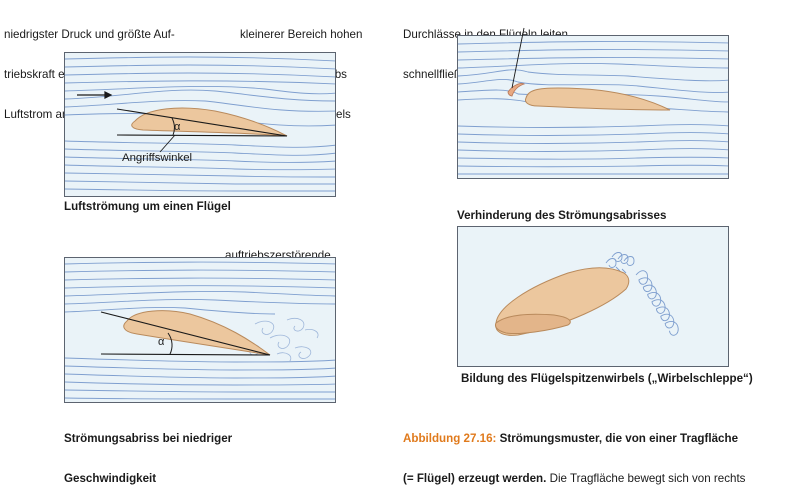 This screenshot has width=786, height=499. Describe the element at coordinates (147, 206) in the screenshot. I see `panel1-caption: Luftströmung um einen Flügel` at that location.